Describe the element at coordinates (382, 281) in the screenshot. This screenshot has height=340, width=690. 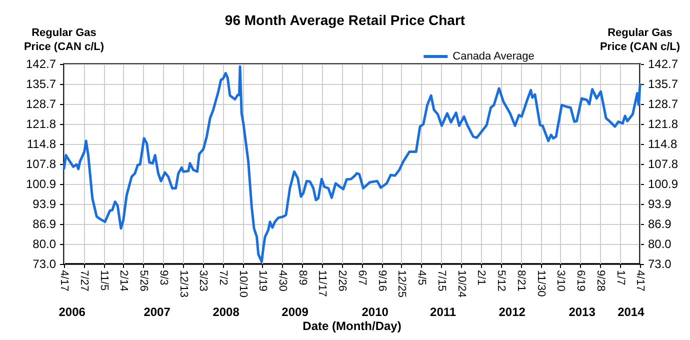
I see `x-tick-label: 9/16` at that location.